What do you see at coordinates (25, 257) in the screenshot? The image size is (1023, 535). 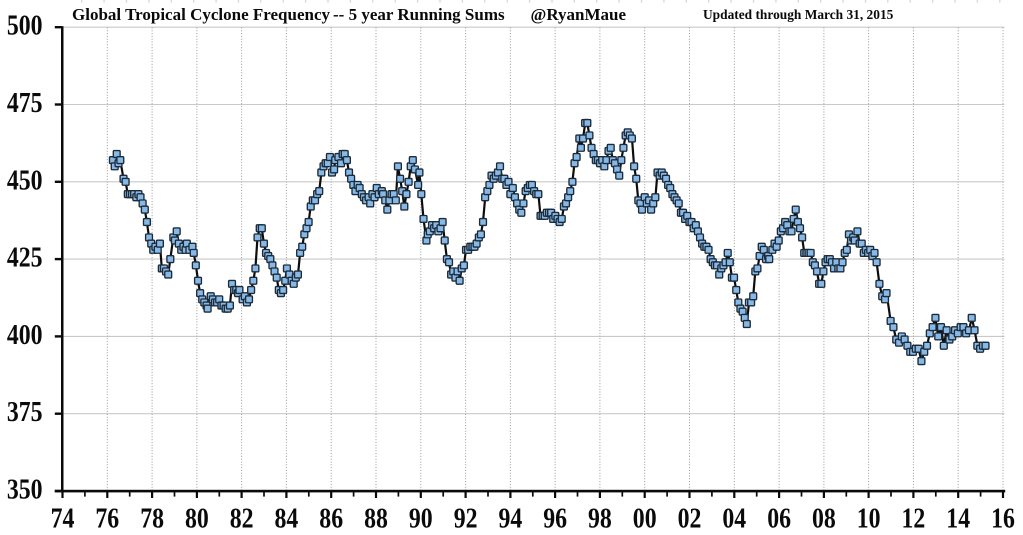 I see `svg-text: 425` at bounding box center [25, 257].